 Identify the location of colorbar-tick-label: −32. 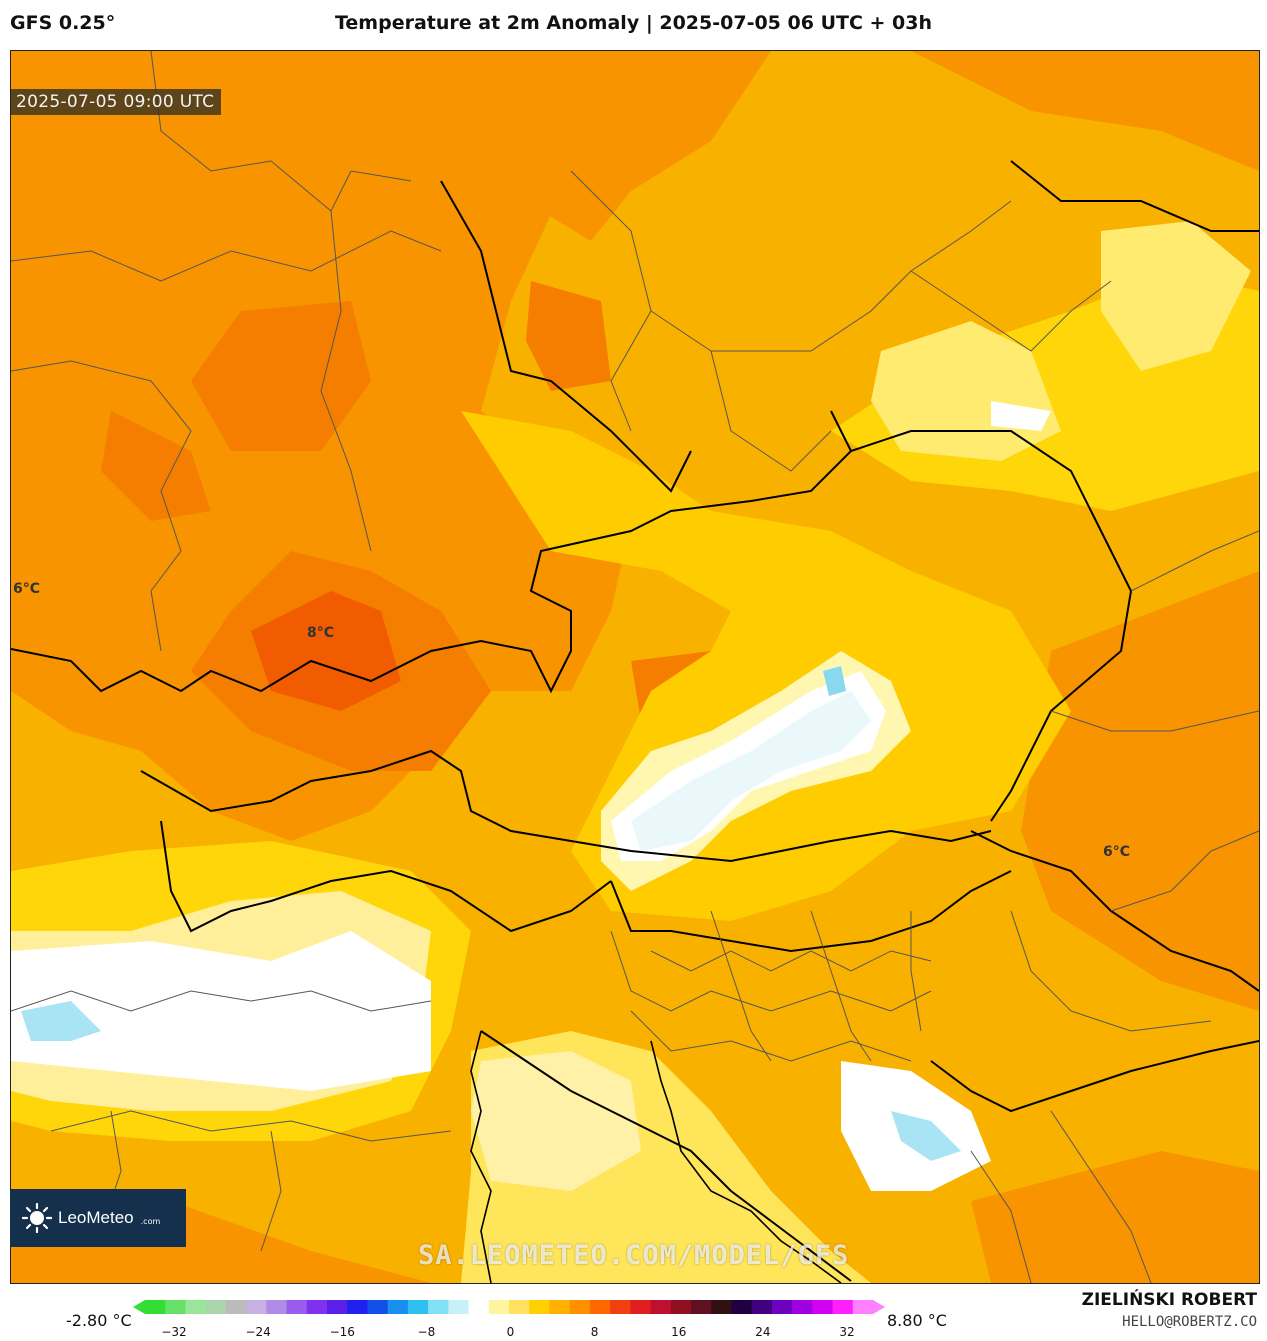
(174, 1332).